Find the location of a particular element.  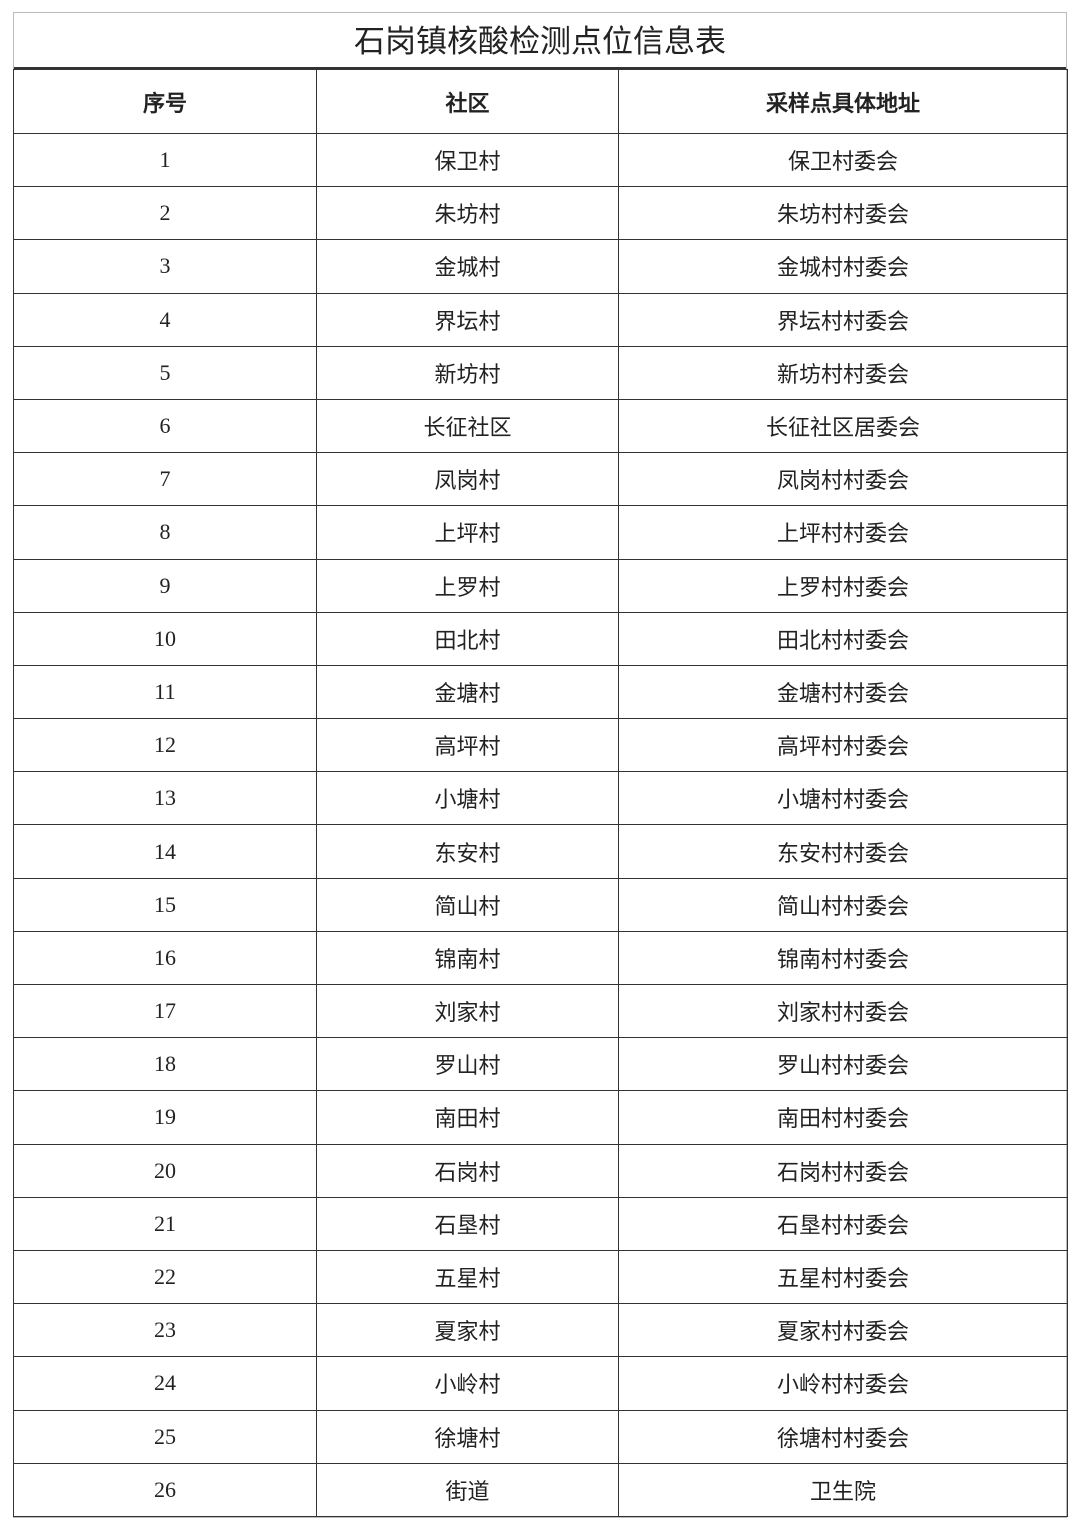

table-cell: 小塘村村委会 is located at coordinates (843, 798).